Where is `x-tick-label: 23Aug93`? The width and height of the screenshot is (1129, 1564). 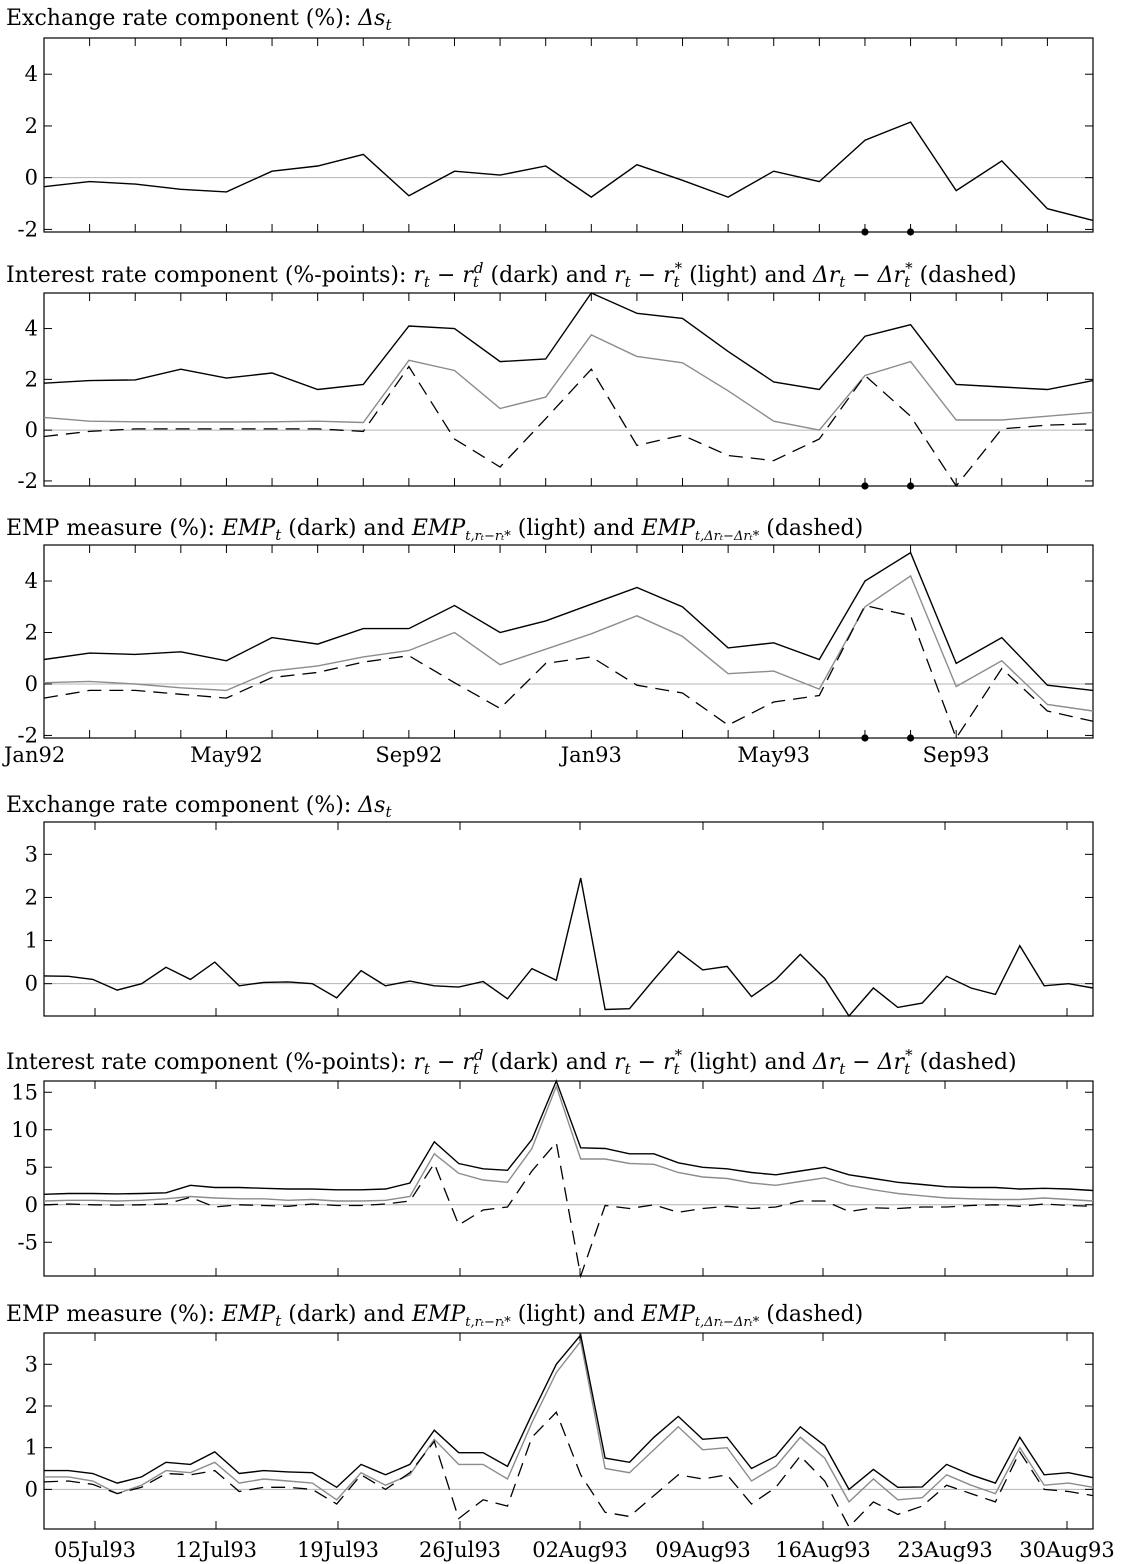
x-tick-label: 23Aug93 is located at coordinates (945, 1550).